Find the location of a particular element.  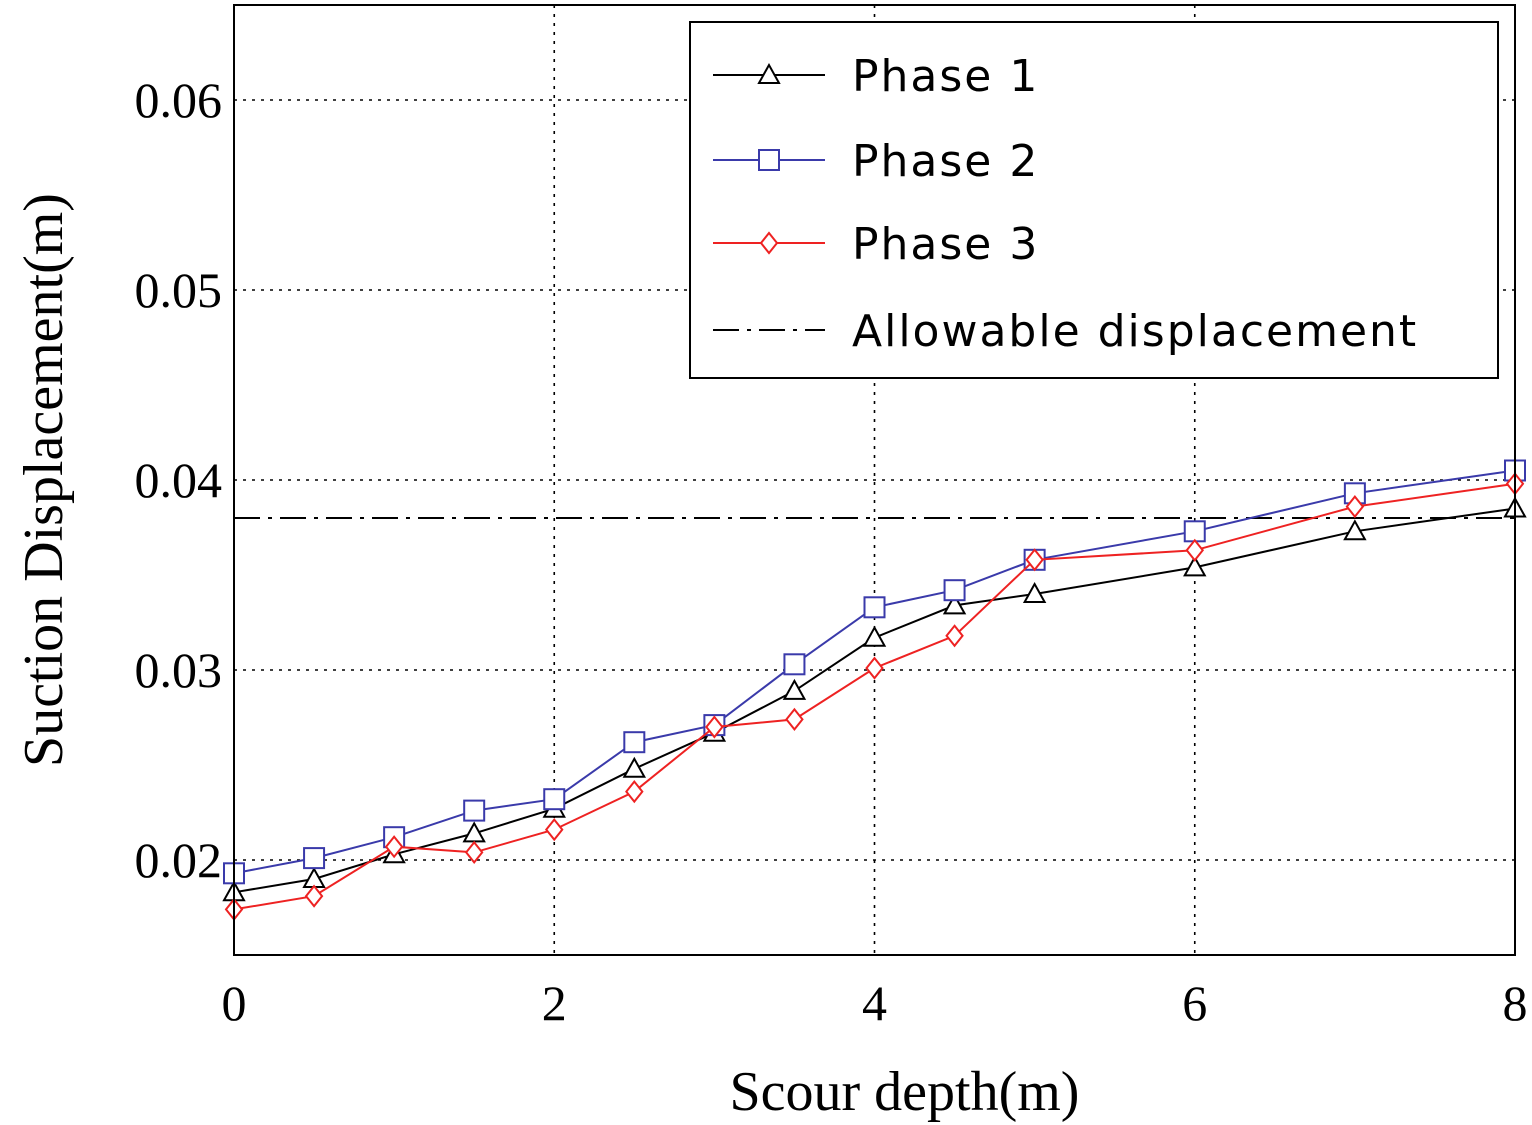

legend-entry-allowable: Allowable displacement is located at coordinates (1065, 331).